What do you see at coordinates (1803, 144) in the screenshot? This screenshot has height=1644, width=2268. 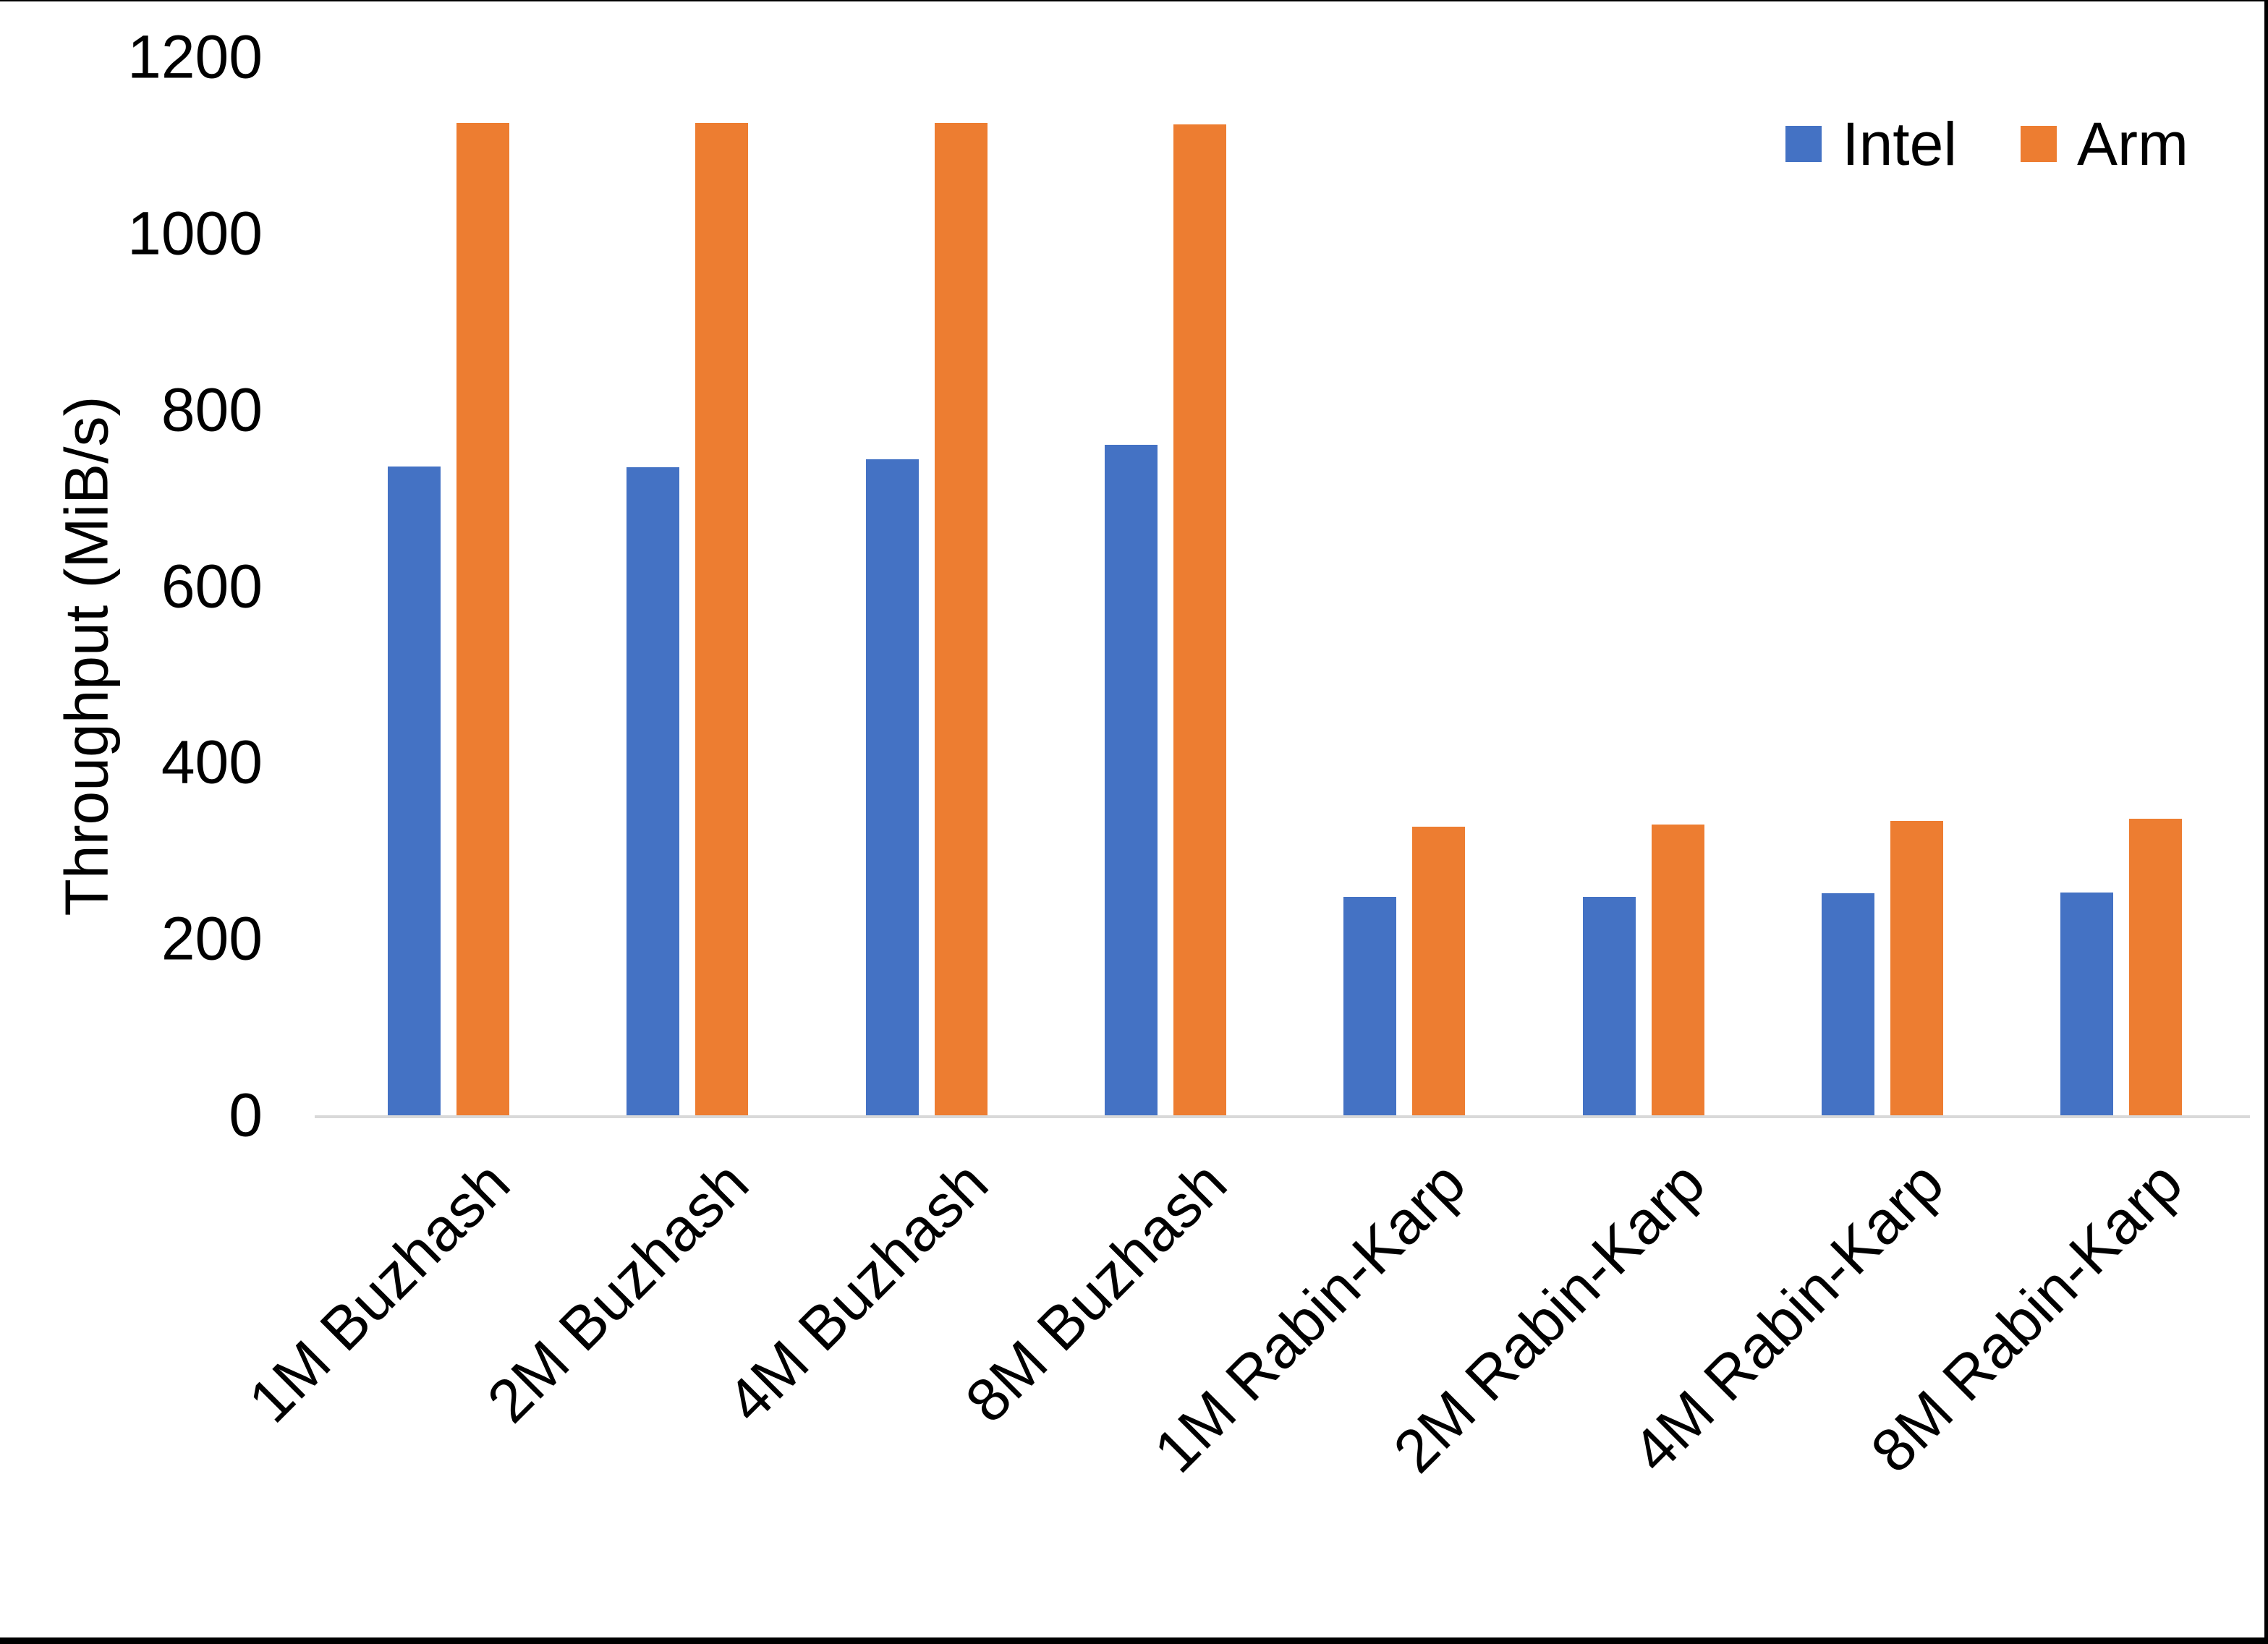 I see `legend-swatch-intel` at bounding box center [1803, 144].